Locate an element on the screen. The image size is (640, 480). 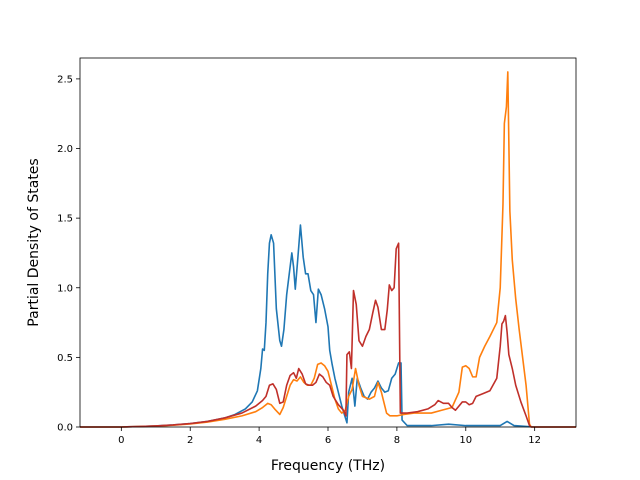
y-tick-label: 1.5 is located at coordinates (65, 219).